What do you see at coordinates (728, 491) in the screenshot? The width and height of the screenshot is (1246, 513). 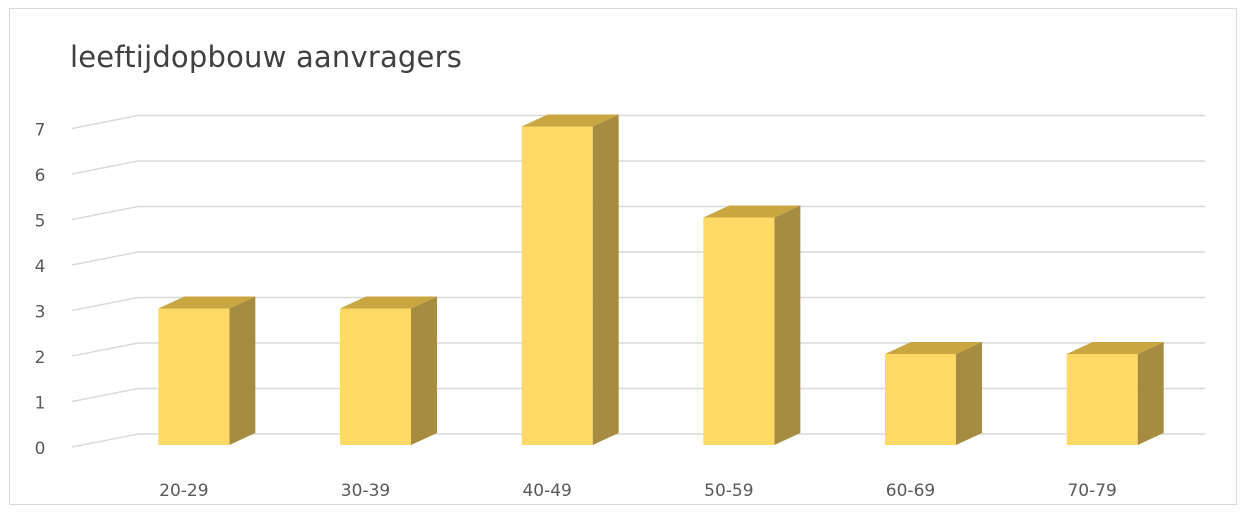 I see `x-tick-label: 50-59` at bounding box center [728, 491].